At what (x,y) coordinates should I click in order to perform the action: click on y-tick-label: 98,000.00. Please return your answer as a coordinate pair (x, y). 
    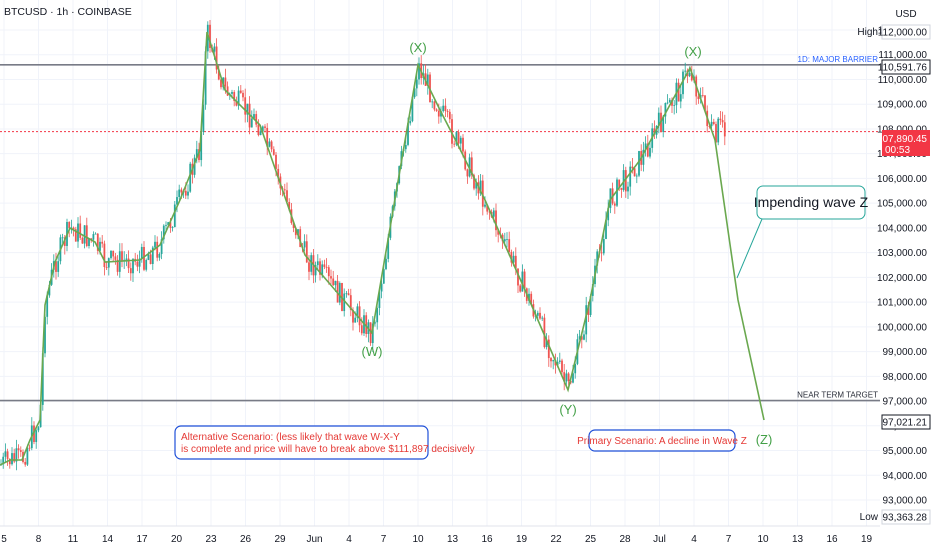
    Looking at the image, I should click on (905, 377).